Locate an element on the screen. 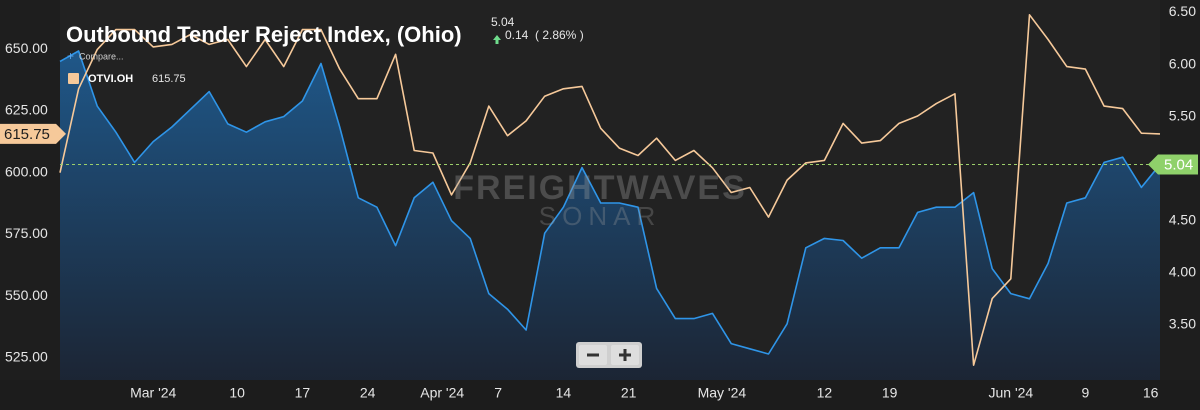 This screenshot has height=410, width=1200. chart-title: Outbound Tender Reject Index, (Ohio) is located at coordinates (264, 34).